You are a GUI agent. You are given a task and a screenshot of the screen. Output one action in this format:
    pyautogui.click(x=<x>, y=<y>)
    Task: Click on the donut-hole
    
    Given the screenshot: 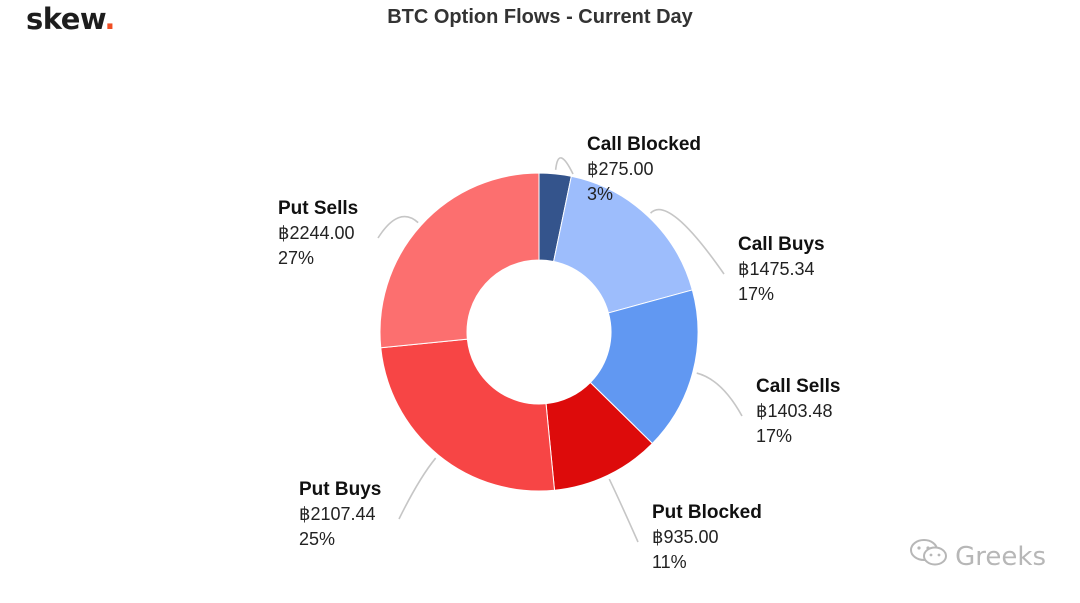 What is the action you would take?
    pyautogui.click(x=539, y=332)
    